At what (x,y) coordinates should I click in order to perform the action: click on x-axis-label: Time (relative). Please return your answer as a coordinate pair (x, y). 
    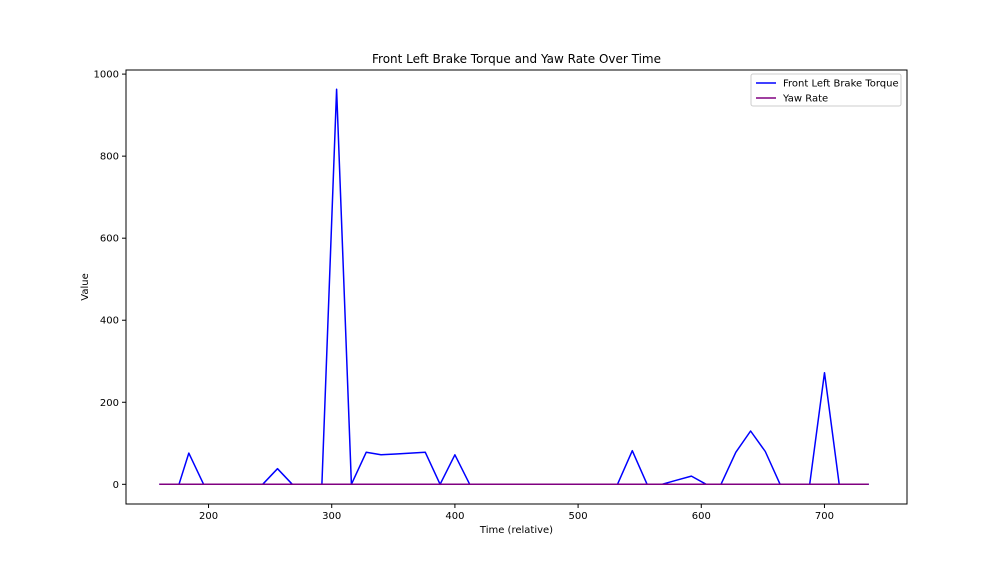
    Looking at the image, I should click on (516, 530).